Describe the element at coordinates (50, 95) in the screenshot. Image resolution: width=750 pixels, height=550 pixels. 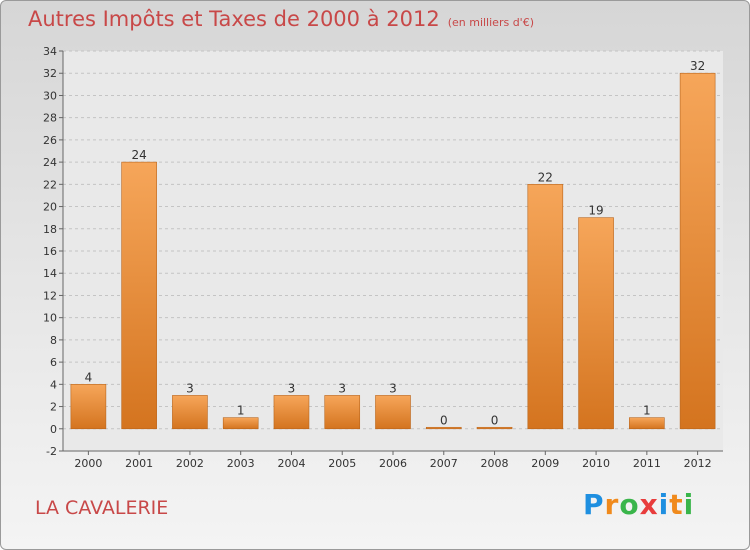
I see `y-tick-label: 30` at that location.